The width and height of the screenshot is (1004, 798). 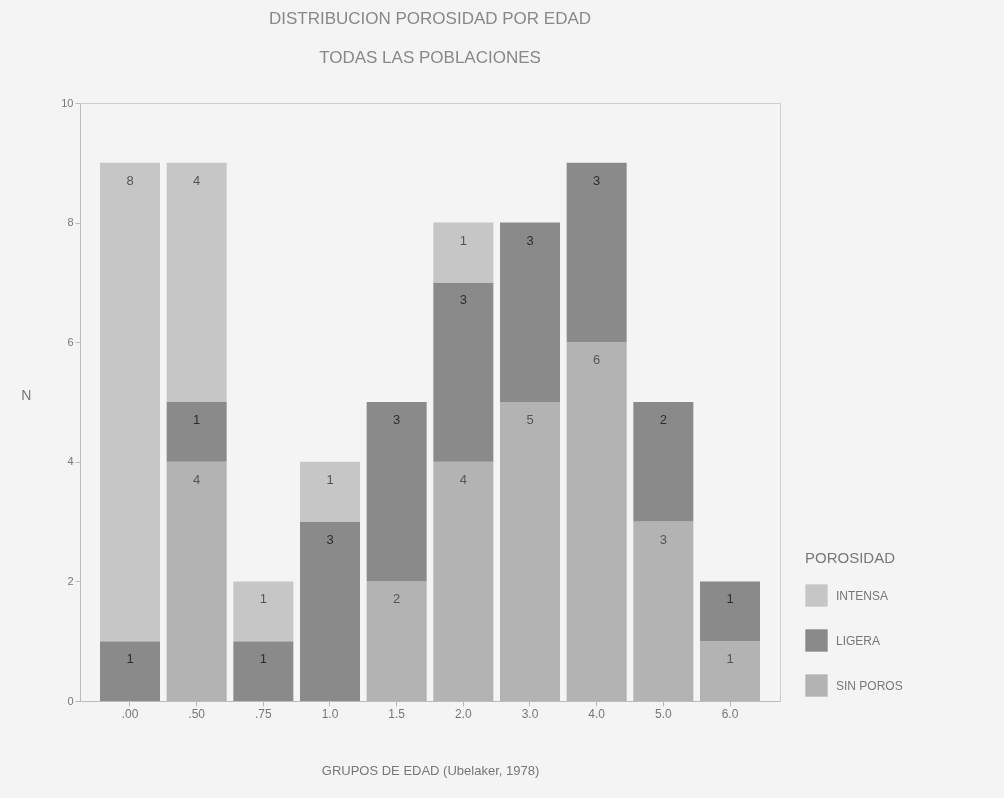 What do you see at coordinates (70, 341) in the screenshot?
I see `y-tick-label: 6` at bounding box center [70, 341].